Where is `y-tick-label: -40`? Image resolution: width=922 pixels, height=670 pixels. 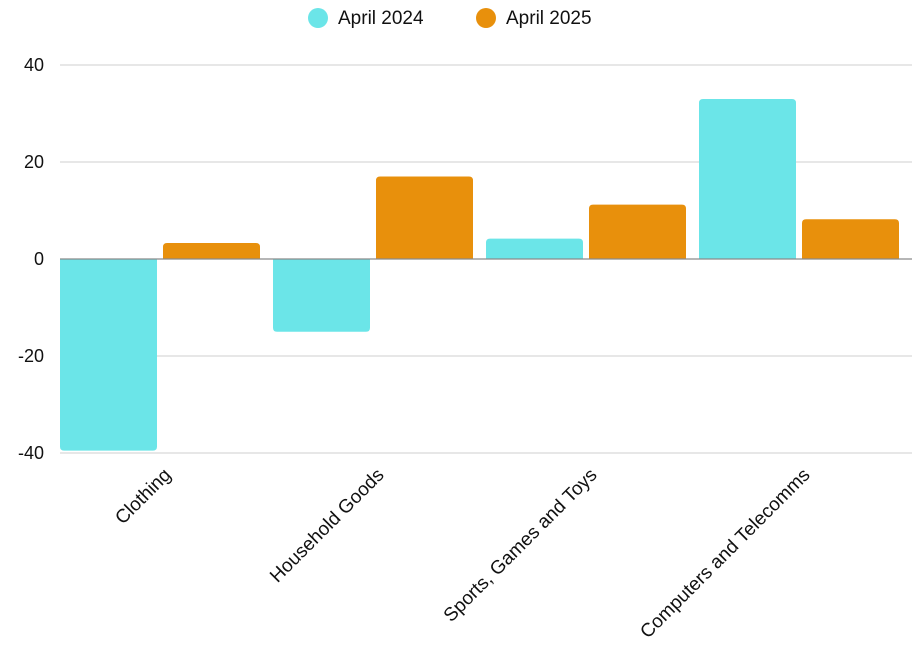
y-tick-label: -40 is located at coordinates (31, 453).